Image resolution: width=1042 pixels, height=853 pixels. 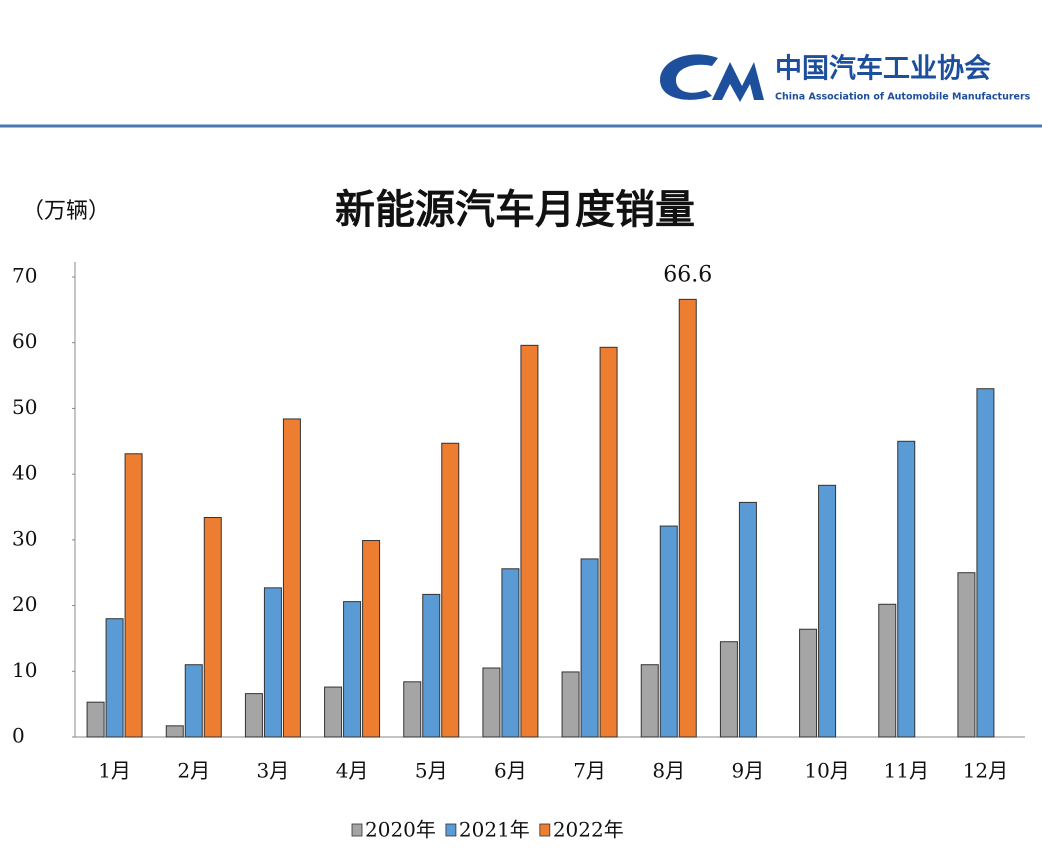 I want to click on y-tick-label: 70, so click(x=24, y=276).